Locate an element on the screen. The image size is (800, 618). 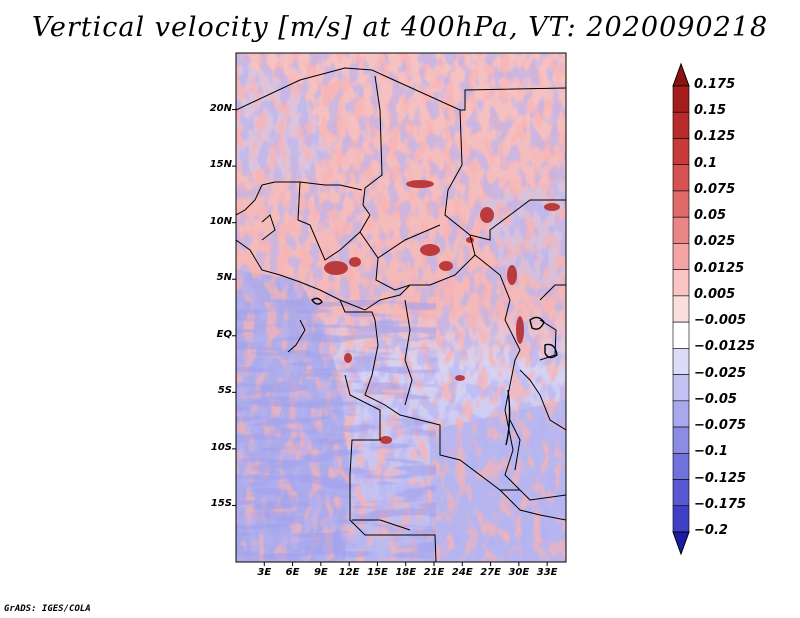
colorbar-level-label: −0.075 is located at coordinates (720, 426).